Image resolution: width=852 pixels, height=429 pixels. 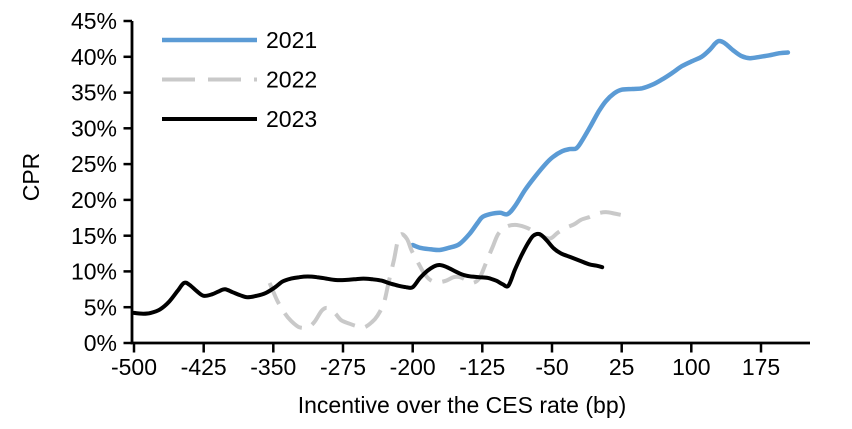 I want to click on y-tick-label: 0%, so click(x=100, y=343).